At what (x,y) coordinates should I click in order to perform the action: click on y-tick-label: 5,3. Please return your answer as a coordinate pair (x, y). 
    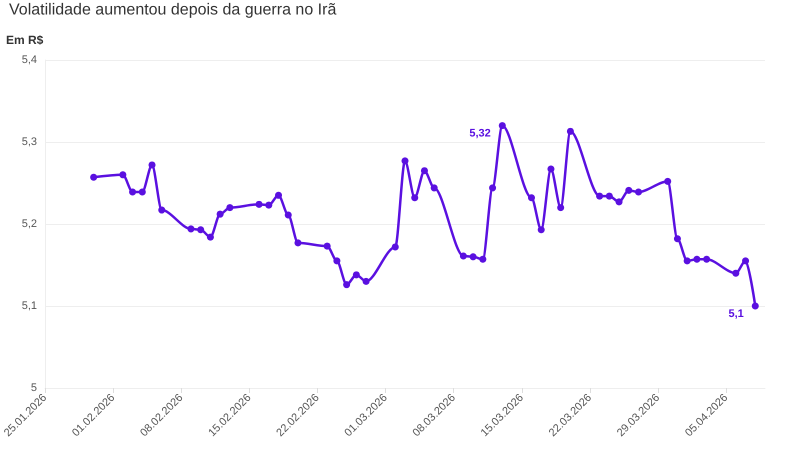
    Looking at the image, I should click on (29, 142).